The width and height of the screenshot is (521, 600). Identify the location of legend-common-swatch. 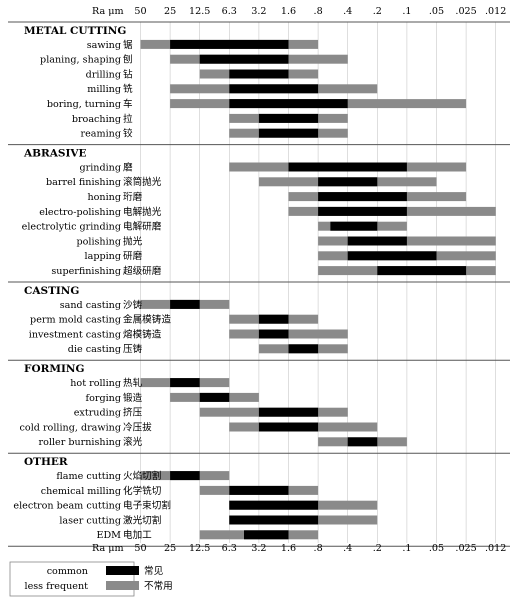
(122, 570).